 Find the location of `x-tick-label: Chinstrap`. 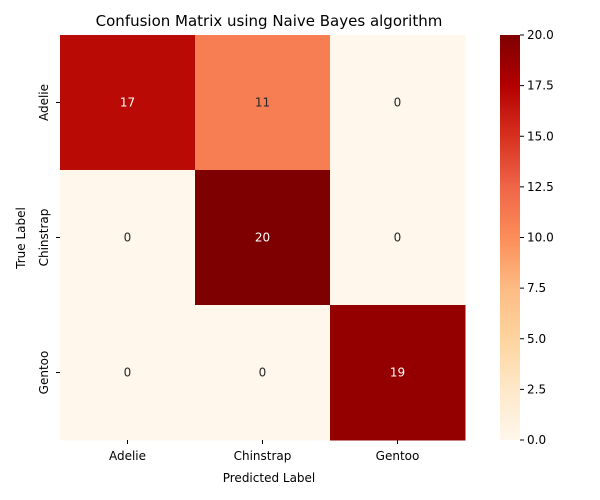

x-tick-label: Chinstrap is located at coordinates (263, 456).